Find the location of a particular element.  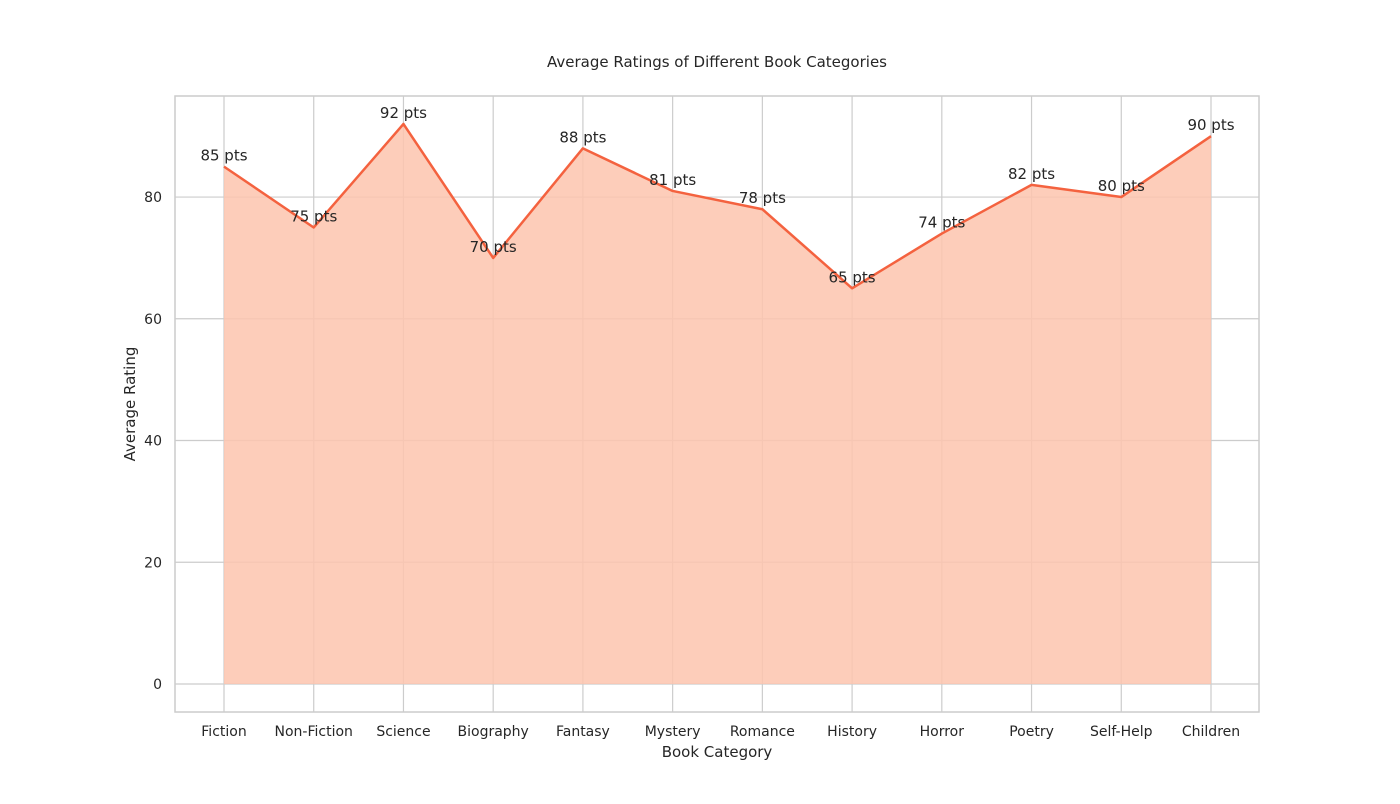

y-axis-label: Average Rating is located at coordinates (130, 404).